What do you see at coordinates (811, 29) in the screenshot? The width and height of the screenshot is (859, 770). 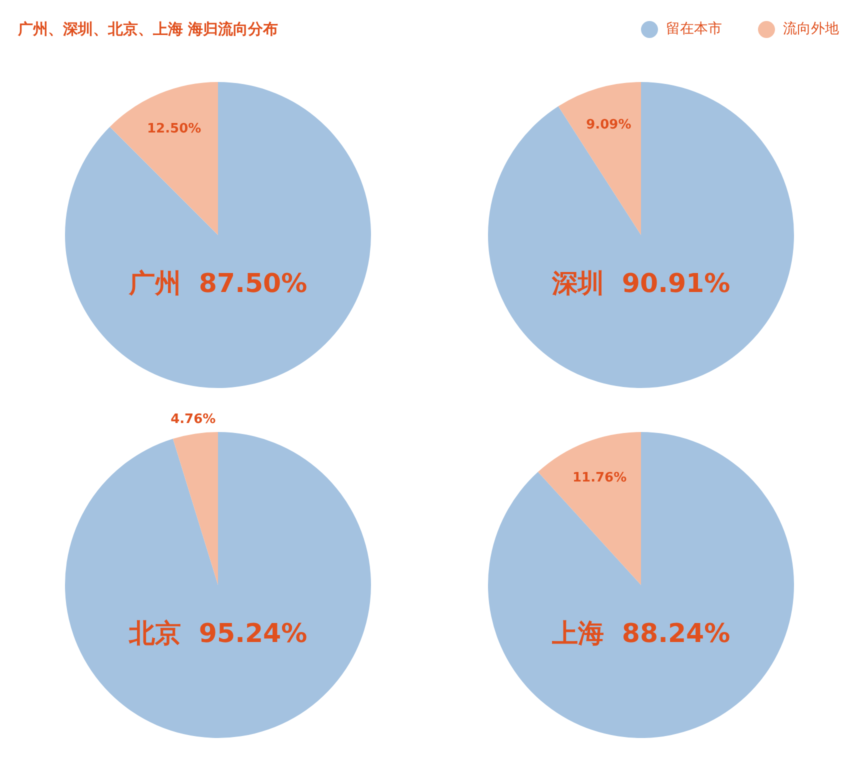 I see `legend-label: 流向外地` at bounding box center [811, 29].